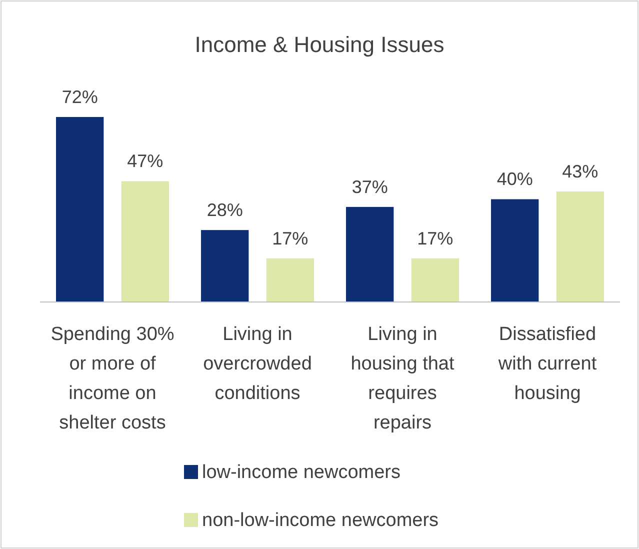 This screenshot has width=639, height=549. What do you see at coordinates (112, 379) in the screenshot?
I see `x-tick-label: Spending 30% or more of income on shelter costs` at bounding box center [112, 379].